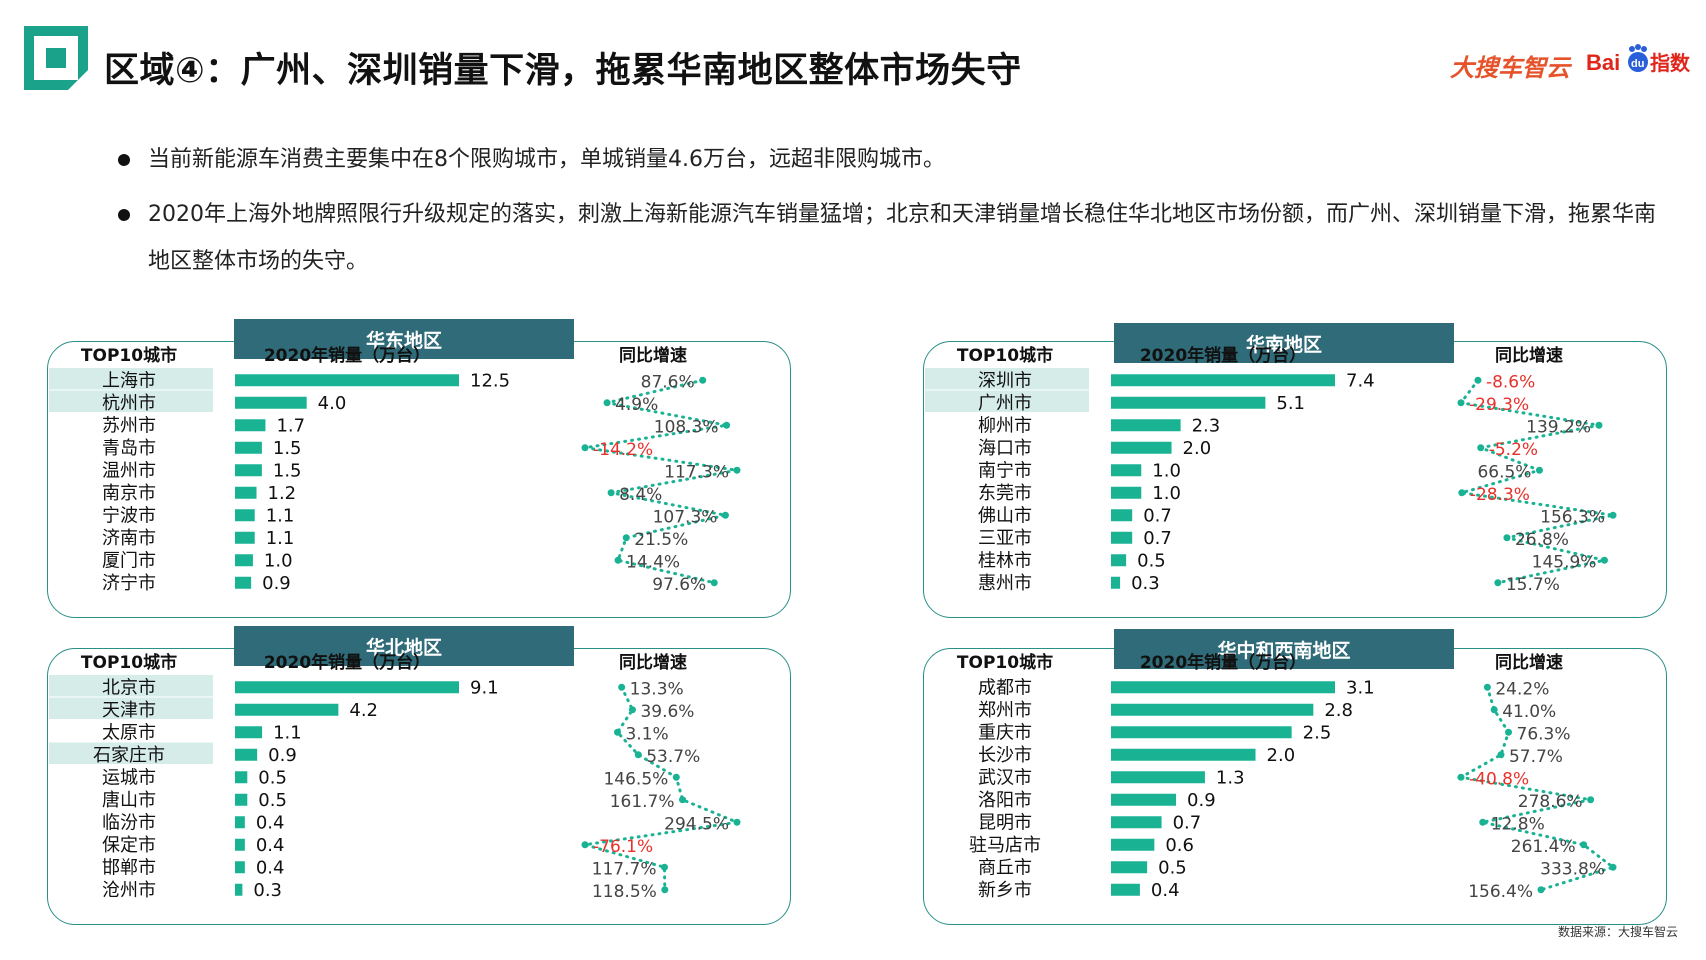  I want to click on tab-south-china: 华南地区, so click(1284, 343).